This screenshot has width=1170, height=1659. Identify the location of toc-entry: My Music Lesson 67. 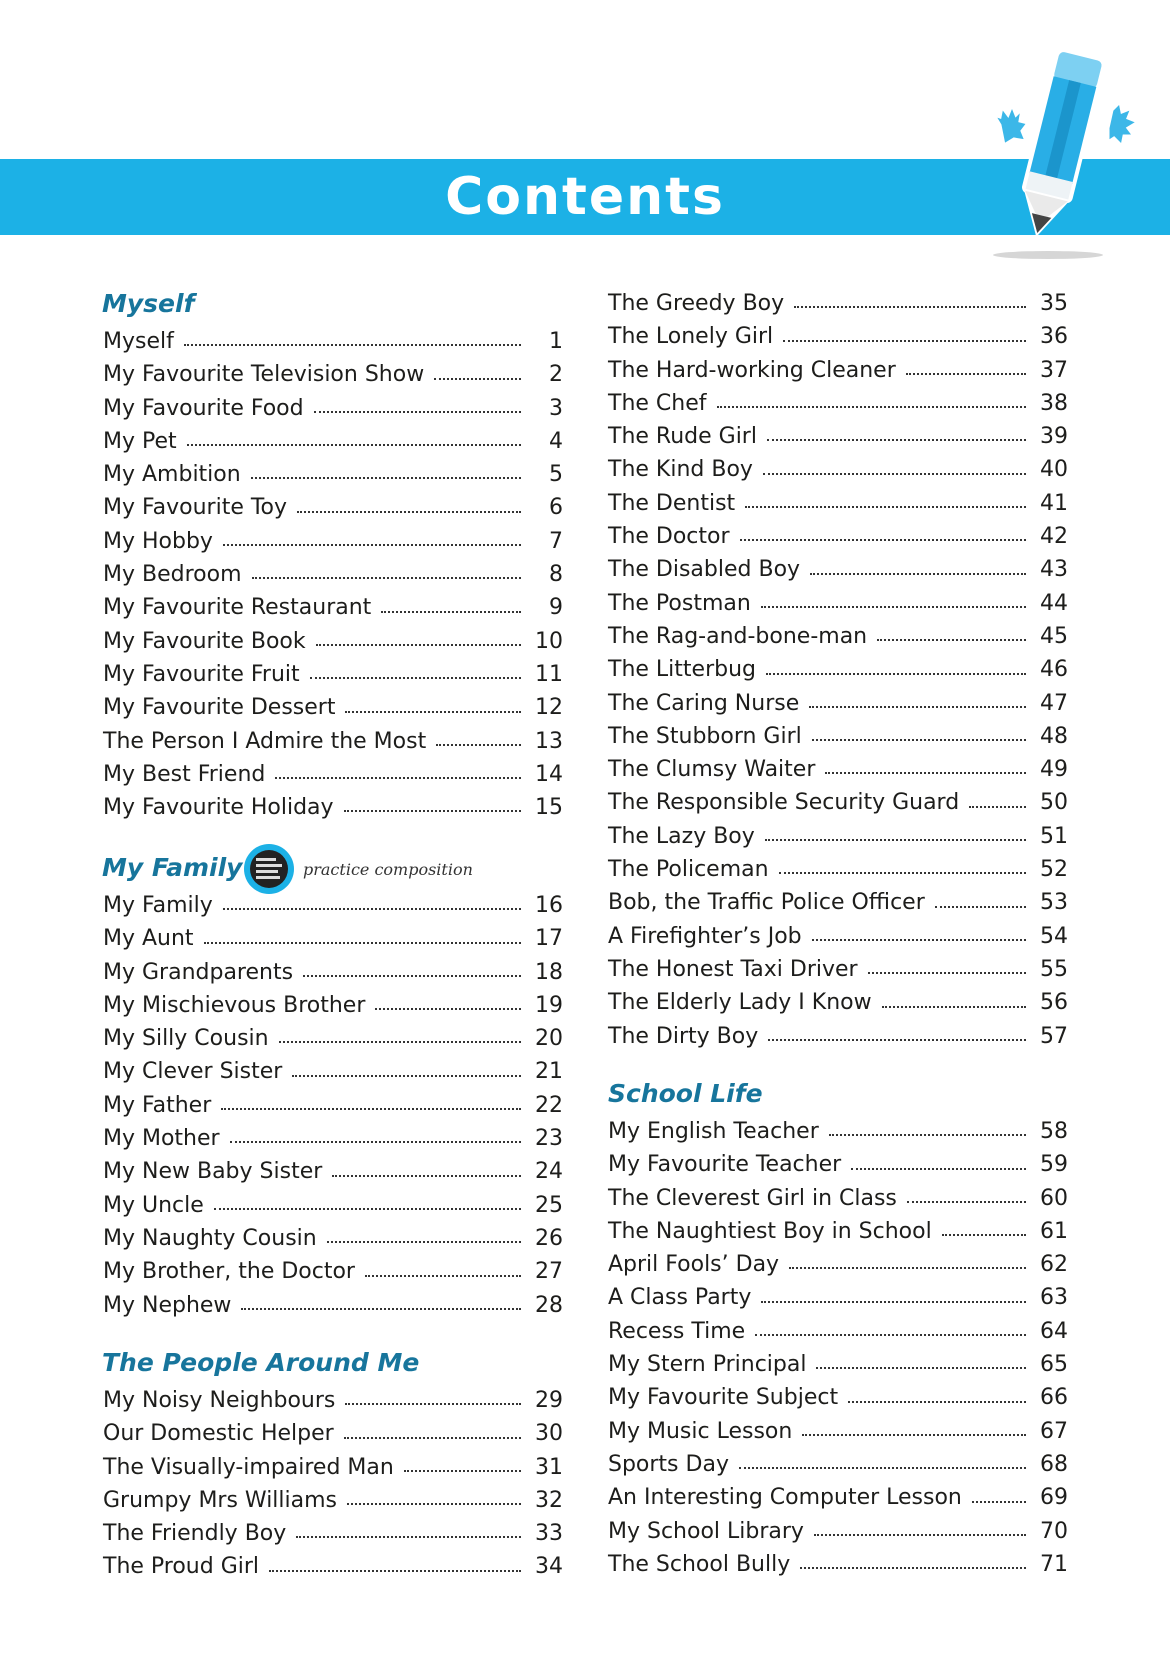
(838, 1431).